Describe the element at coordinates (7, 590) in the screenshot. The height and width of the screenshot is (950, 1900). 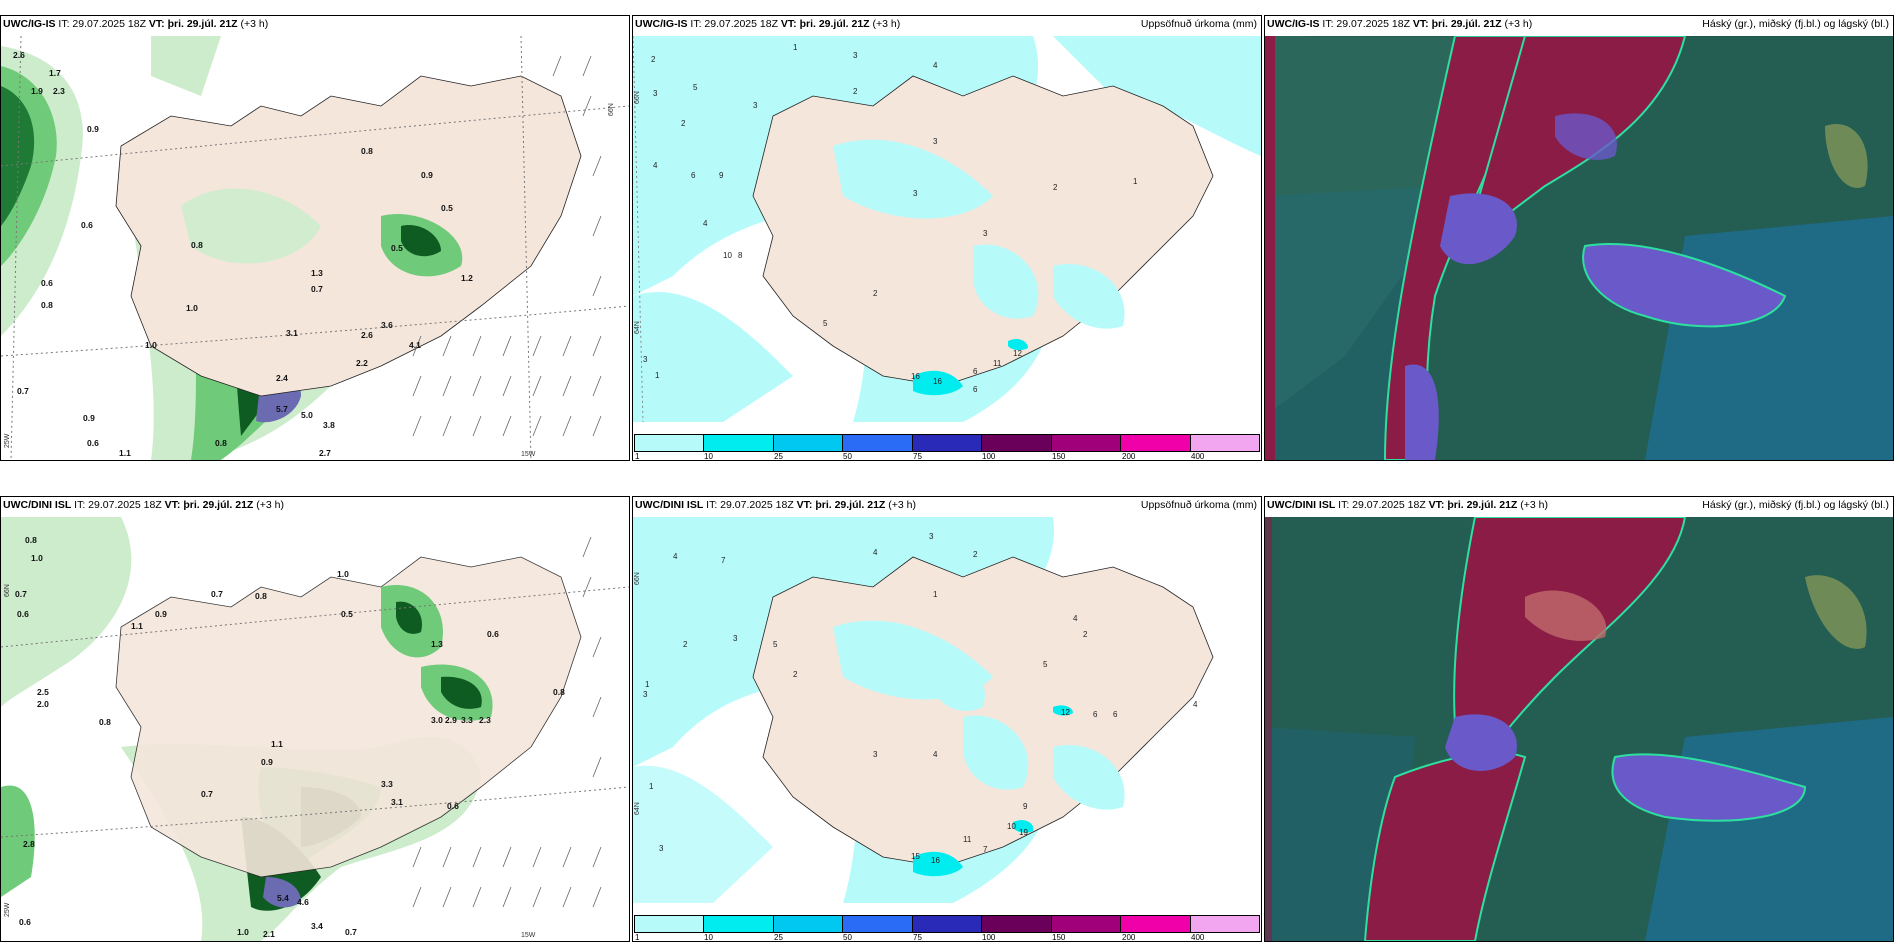
I see `lat-label: 66N` at that location.